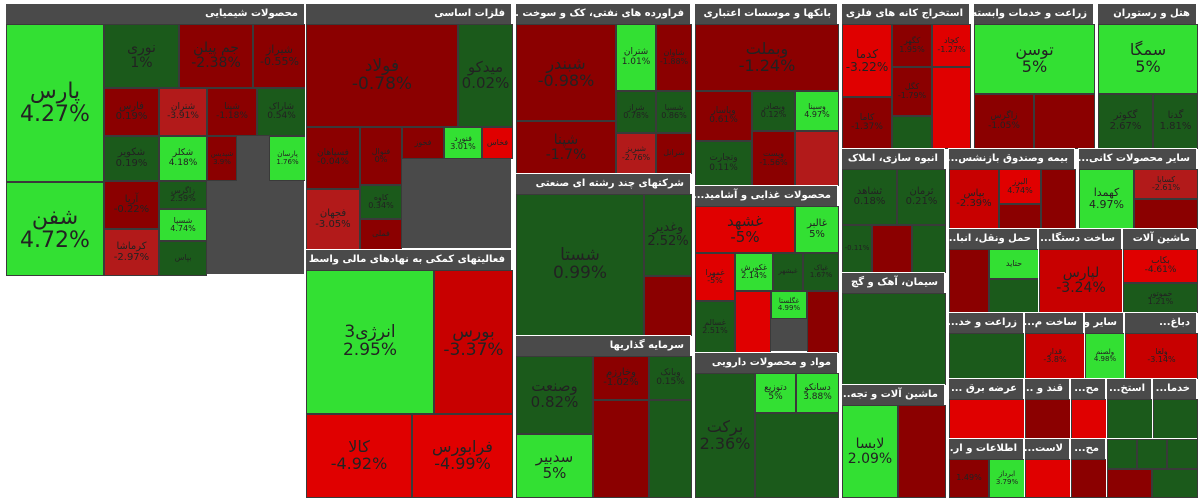  What do you see at coordinates (216, 56) in the screenshot?
I see `stock-tile: جم پیلن -2.38%` at bounding box center [216, 56].